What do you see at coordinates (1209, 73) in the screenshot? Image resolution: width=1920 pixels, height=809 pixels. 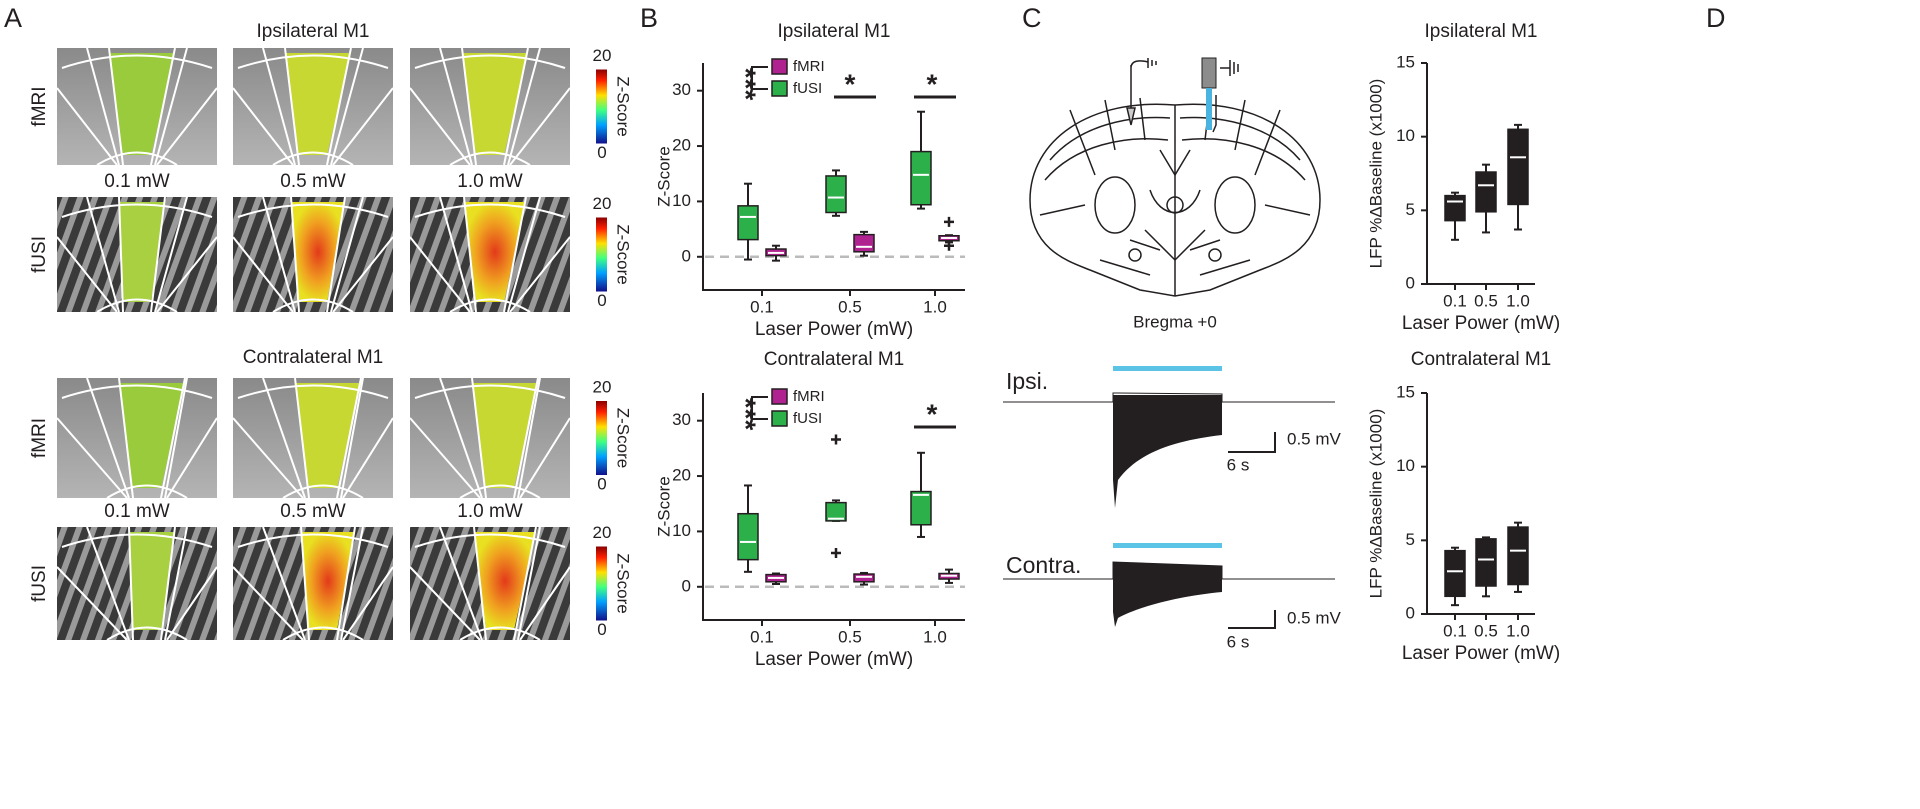 I see `optic-fiber` at bounding box center [1209, 73].